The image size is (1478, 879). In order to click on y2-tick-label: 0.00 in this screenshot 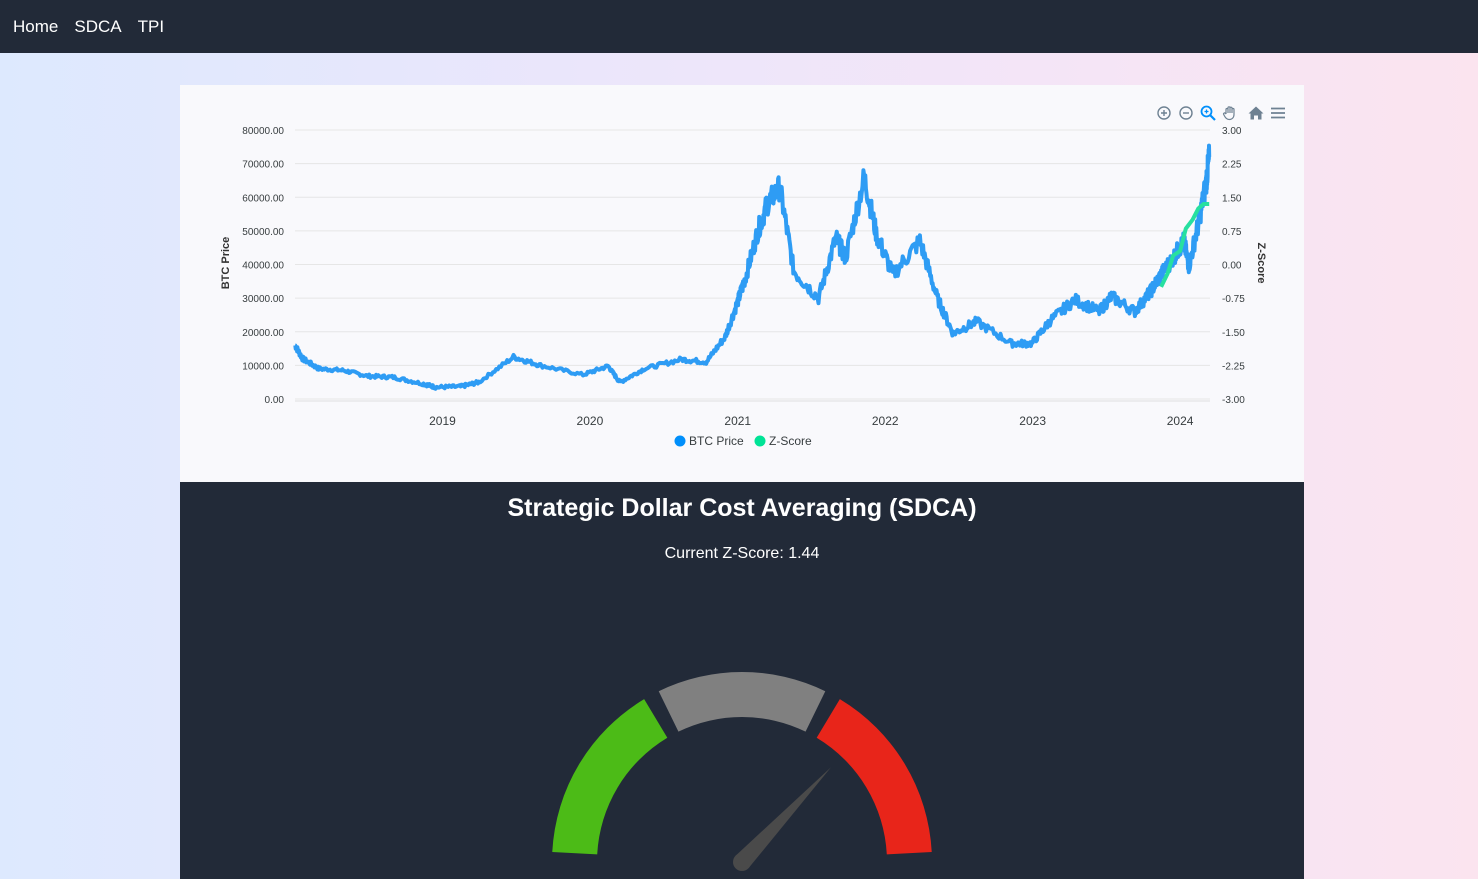, I will do `click(1232, 266)`.